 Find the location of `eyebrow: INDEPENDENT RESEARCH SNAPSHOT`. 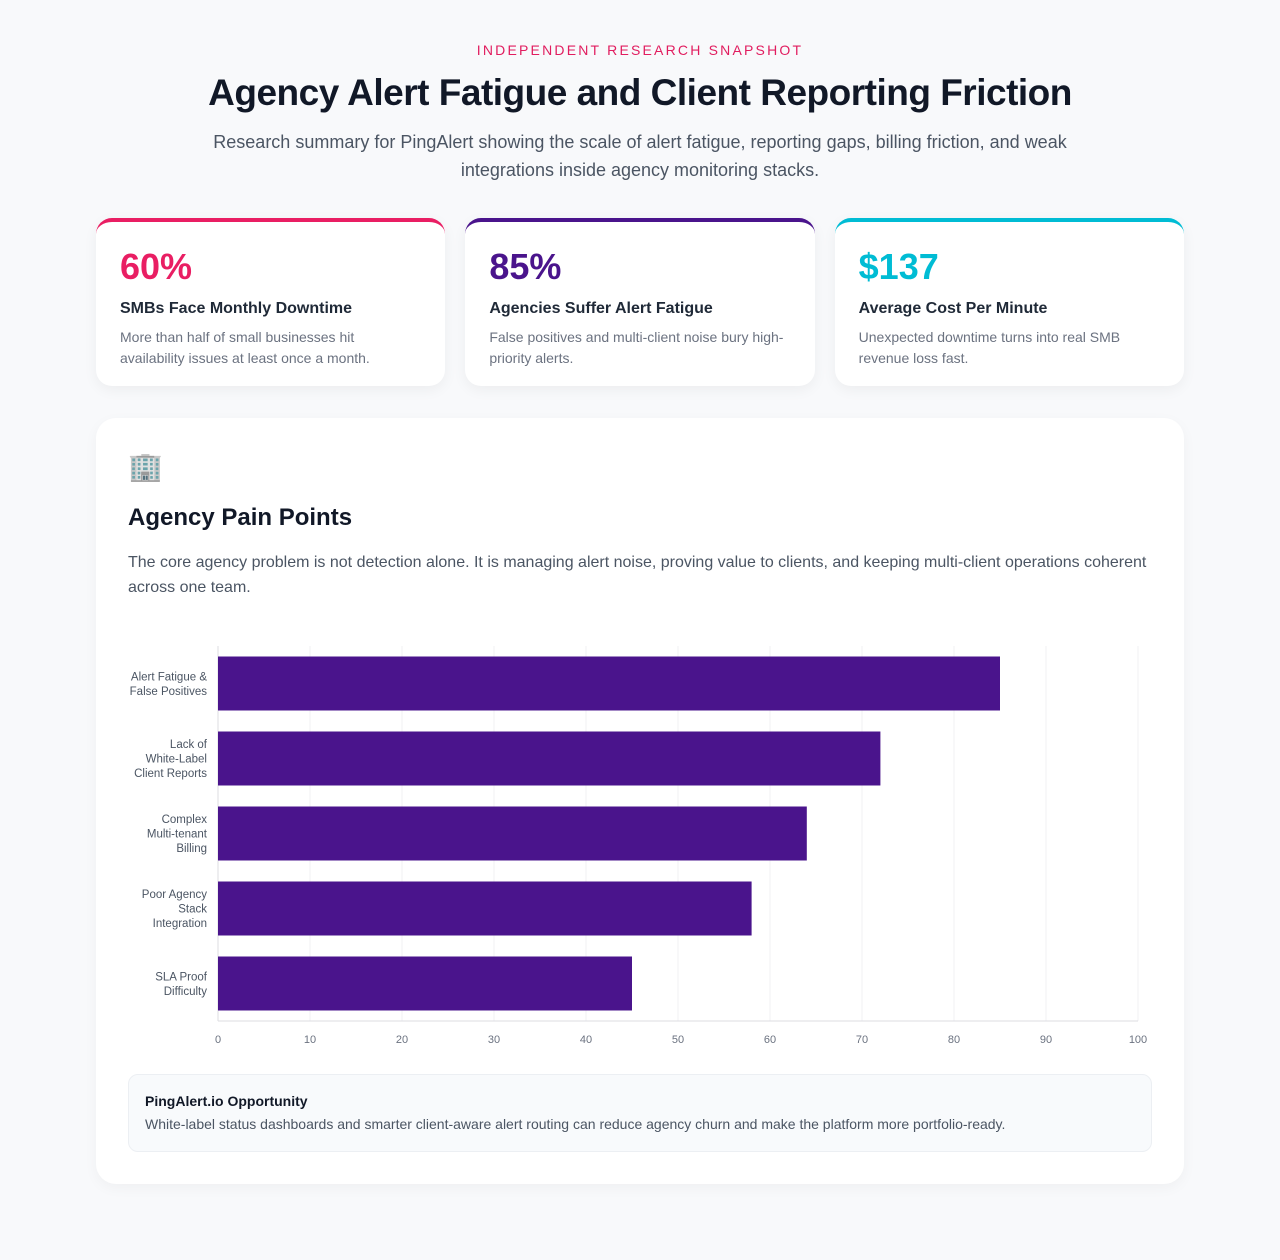

eyebrow: INDEPENDENT RESEARCH SNAPSHOT is located at coordinates (640, 50).